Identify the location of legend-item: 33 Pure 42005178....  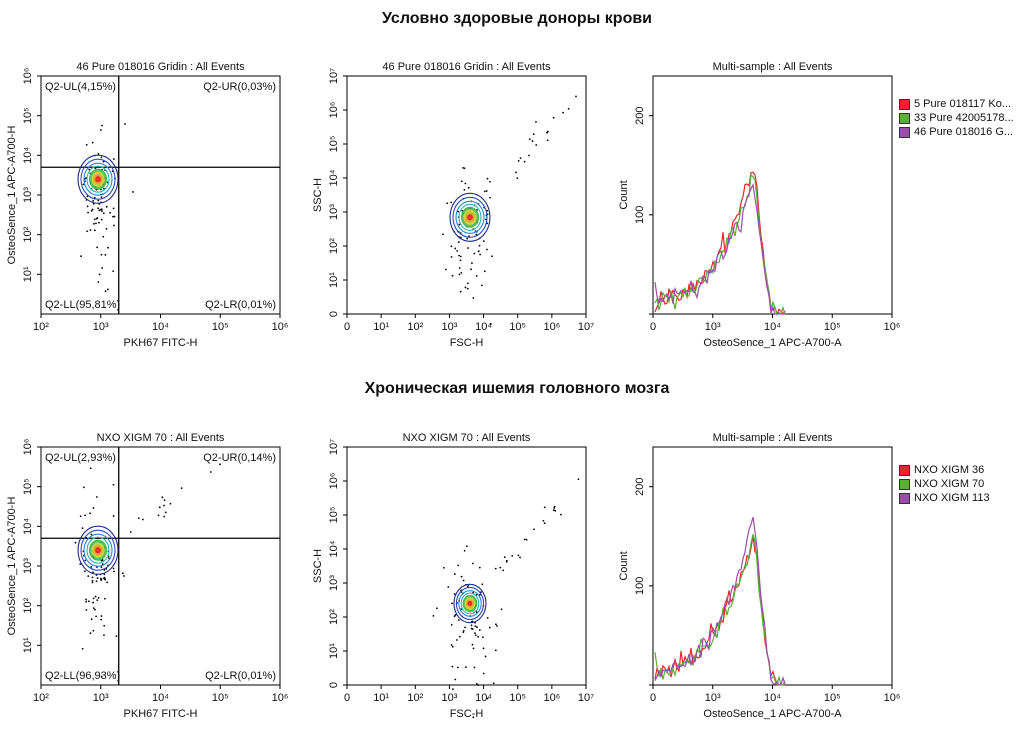
(956, 118).